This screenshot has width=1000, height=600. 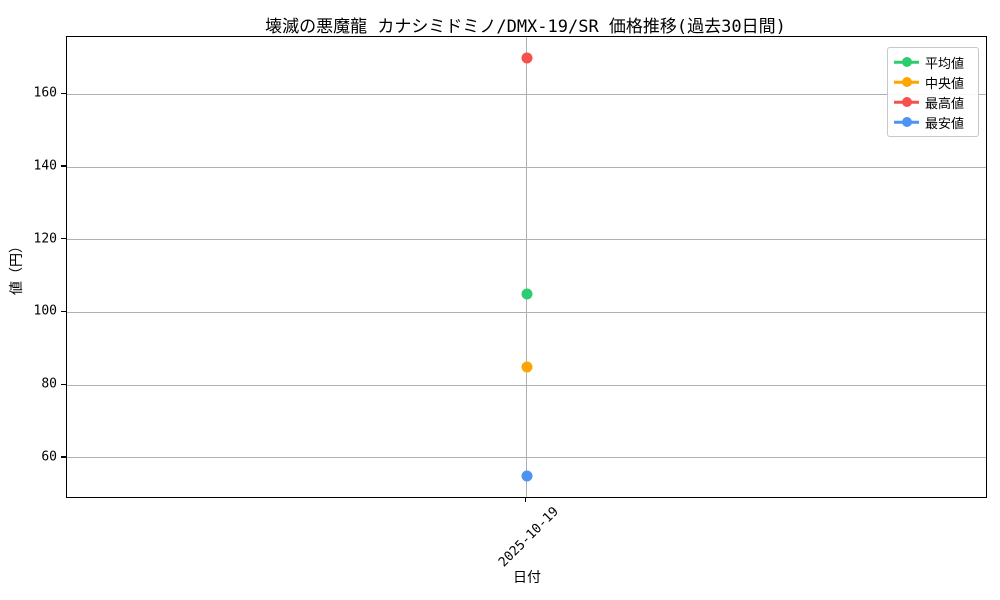 I want to click on legend-label: 平均値, so click(x=945, y=64).